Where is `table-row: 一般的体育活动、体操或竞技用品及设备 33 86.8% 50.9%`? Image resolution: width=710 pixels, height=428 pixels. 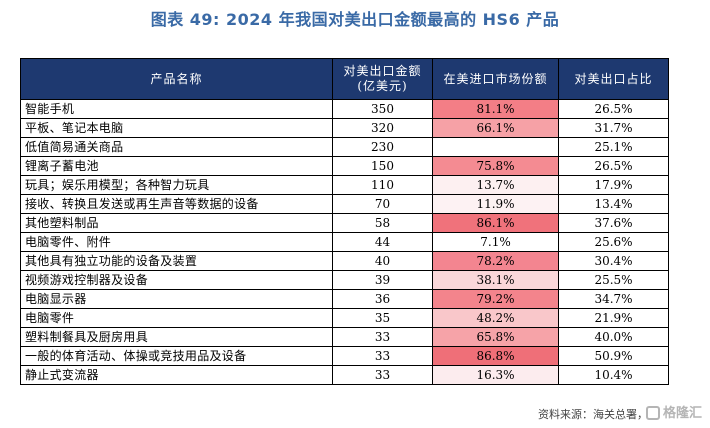 table-row: 一般的体育活动、体操或竞技用品及设备 33 86.8% 50.9% is located at coordinates (344, 356).